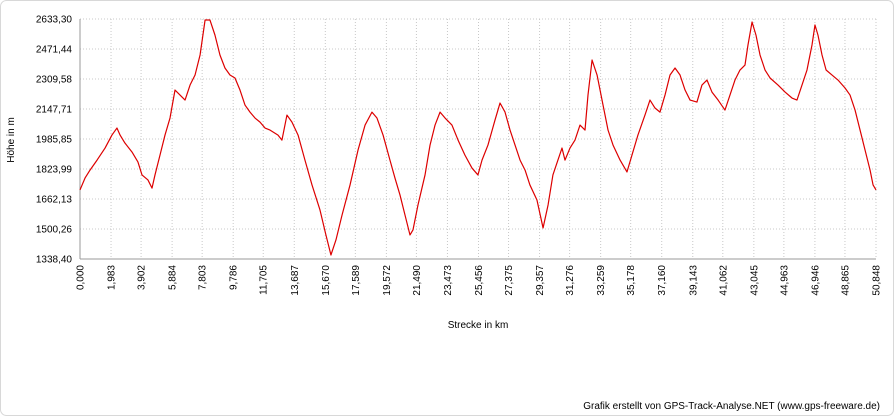 Image resolution: width=894 pixels, height=416 pixels. What do you see at coordinates (54, 230) in the screenshot?
I see `y-tick-label: 1500,26` at bounding box center [54, 230].